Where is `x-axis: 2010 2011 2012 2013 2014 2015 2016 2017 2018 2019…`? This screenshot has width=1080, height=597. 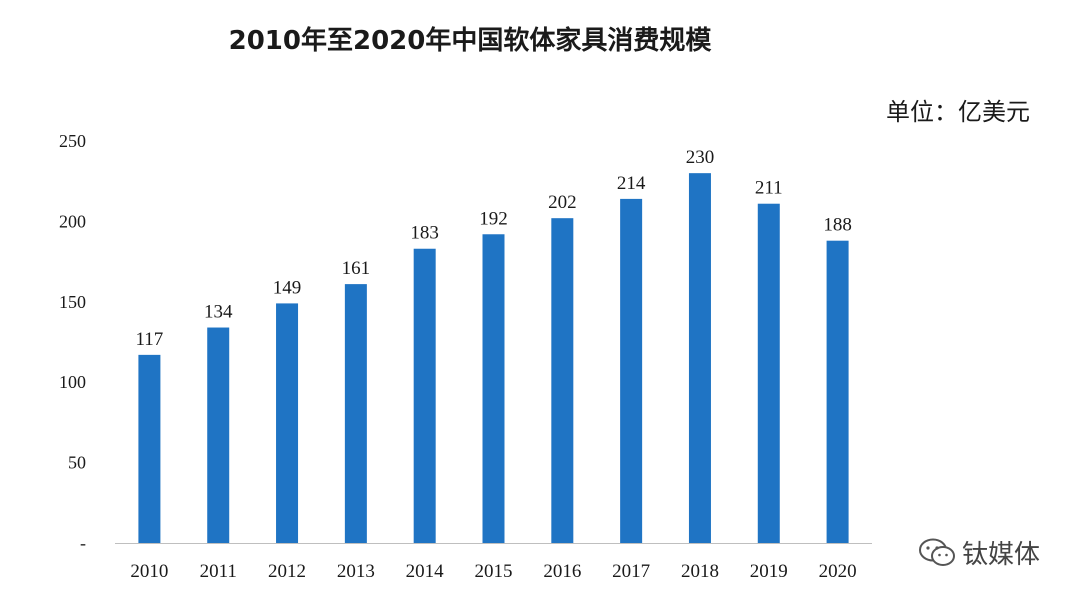
x-axis: 2010 2011 2012 2013 2014 2015 2016 2017 2018 2019… is located at coordinates (493, 571).